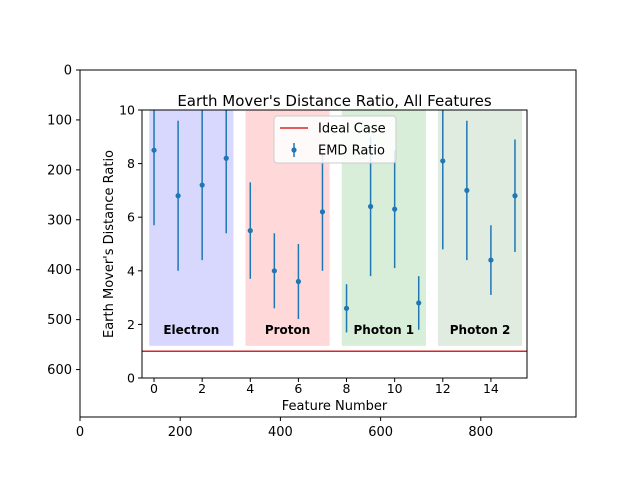 The height and width of the screenshot is (480, 640). What do you see at coordinates (480, 330) in the screenshot?
I see `region-label: Photon 2` at bounding box center [480, 330].